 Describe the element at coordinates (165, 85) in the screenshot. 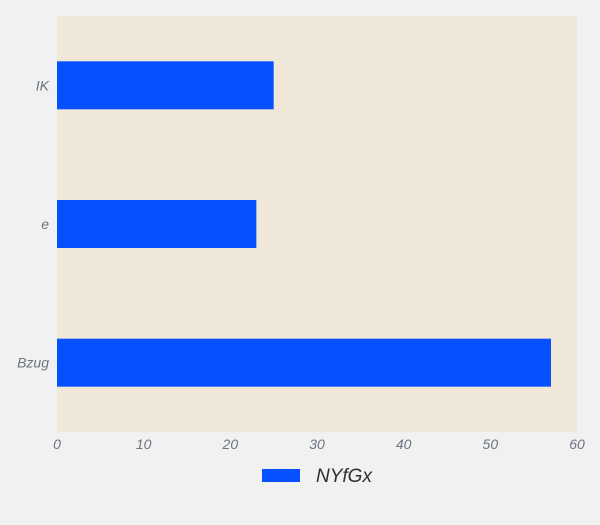

I see `bar-IK` at that location.